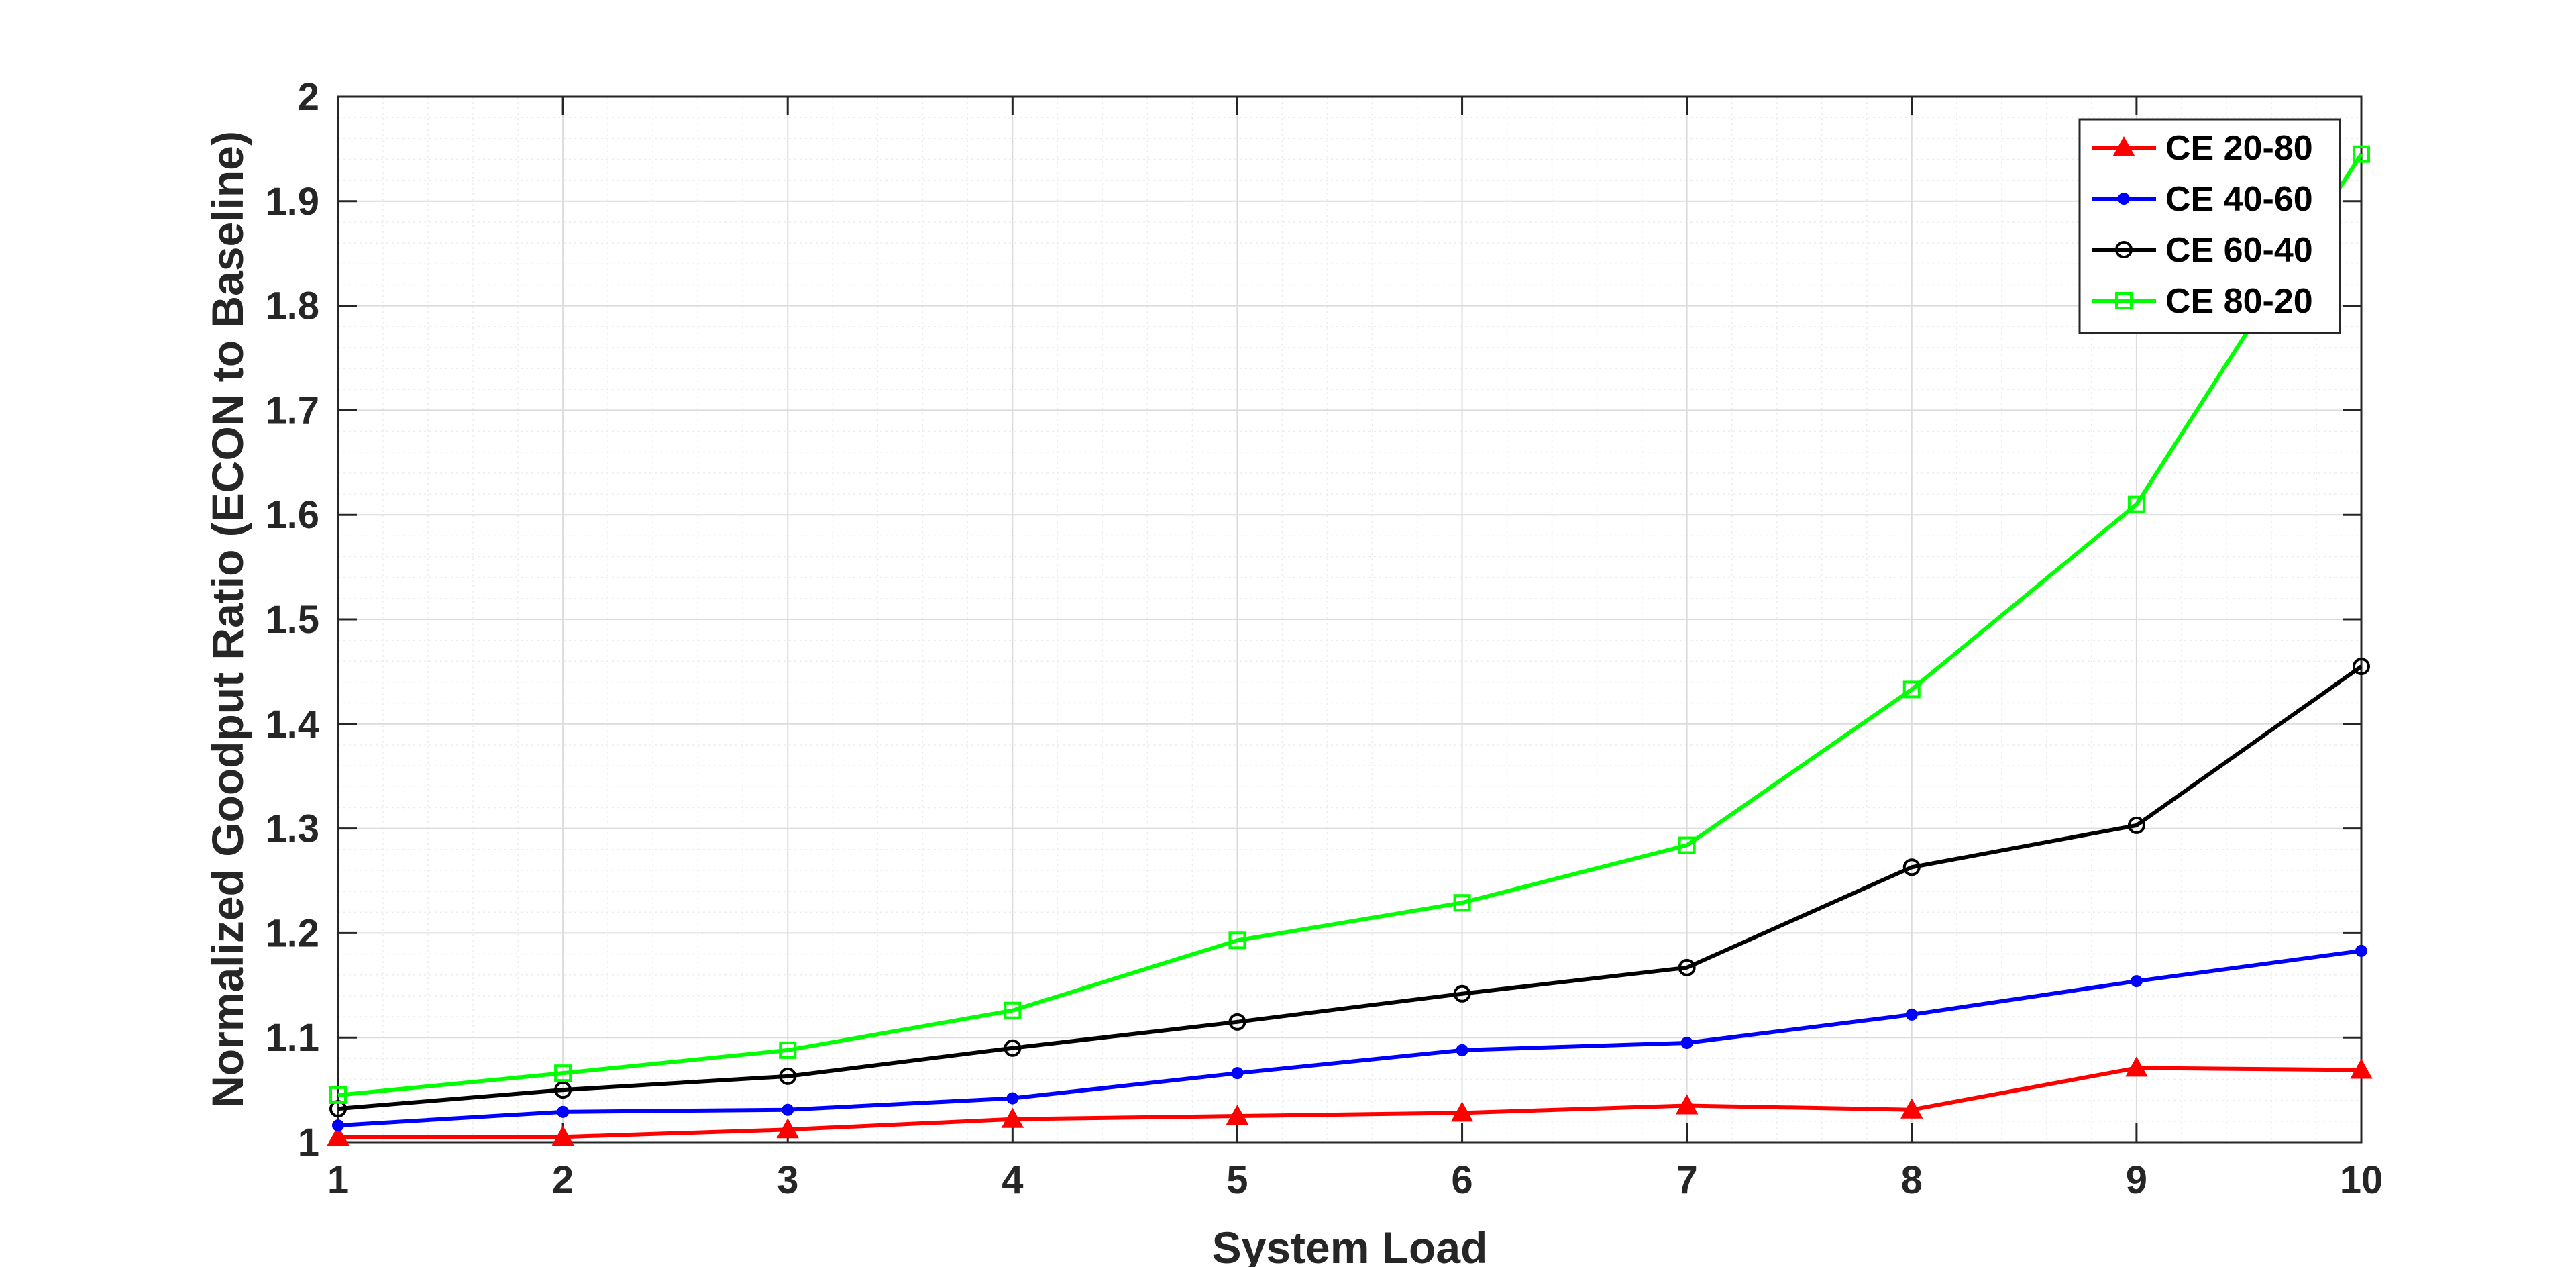 This screenshot has width=2576, height=1267. I want to click on x-tick-label: 6, so click(1461, 1180).